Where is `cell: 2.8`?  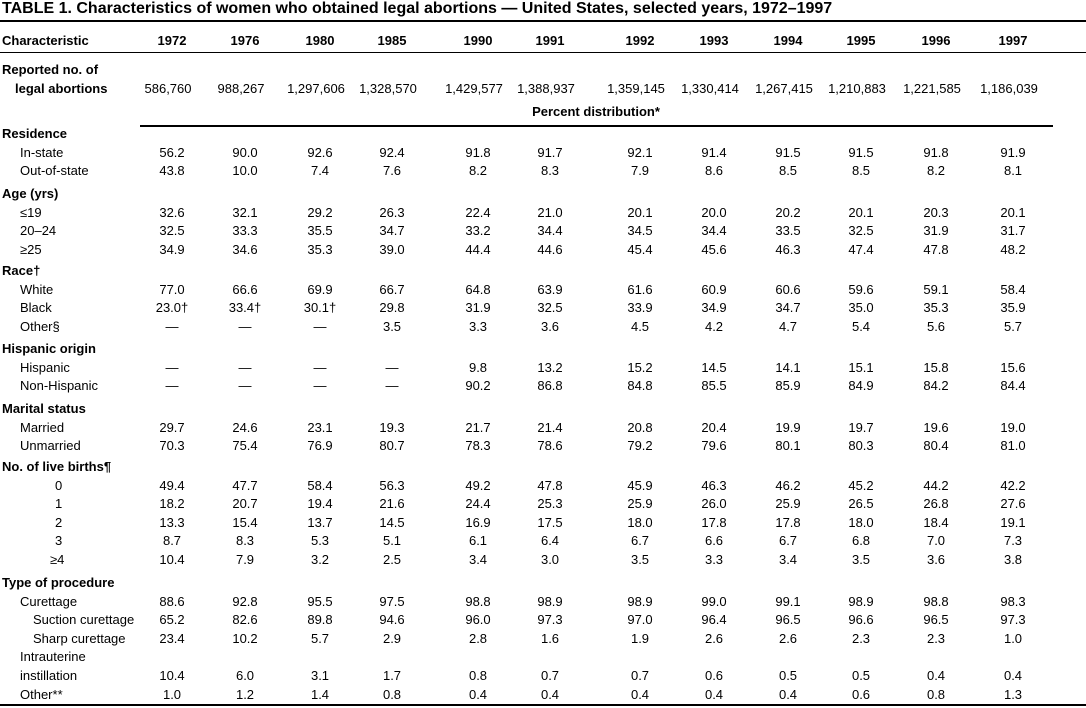 cell: 2.8 is located at coordinates (478, 638).